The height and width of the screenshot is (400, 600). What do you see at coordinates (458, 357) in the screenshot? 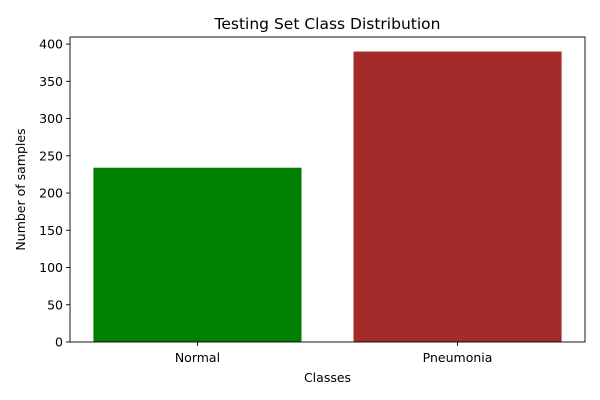
I see `x-tick-label: Pneumonia` at bounding box center [458, 357].